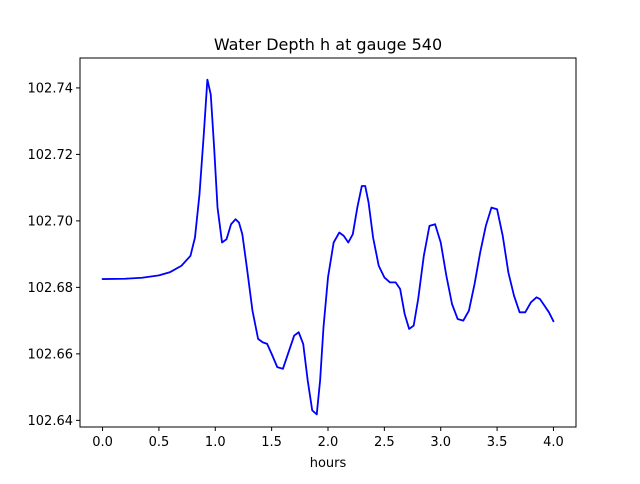 The image size is (640, 484). What do you see at coordinates (159, 442) in the screenshot?
I see `x-tick-label: 0.5` at bounding box center [159, 442].